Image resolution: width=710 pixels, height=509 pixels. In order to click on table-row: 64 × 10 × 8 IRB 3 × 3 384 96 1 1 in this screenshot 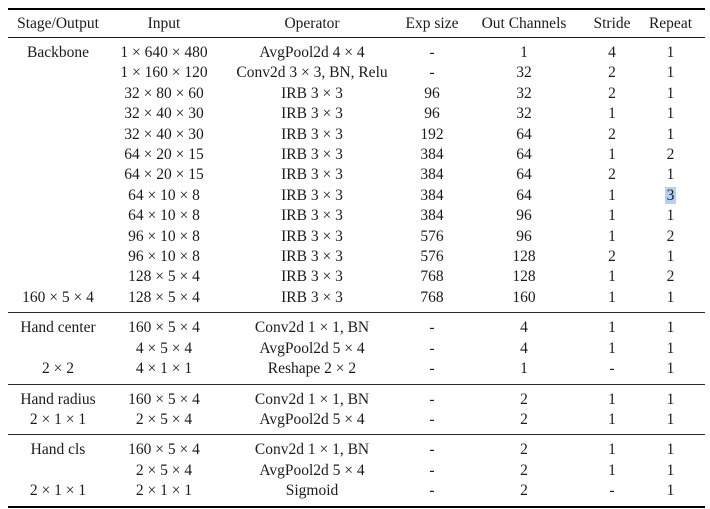, I will do `click(356, 216)`.